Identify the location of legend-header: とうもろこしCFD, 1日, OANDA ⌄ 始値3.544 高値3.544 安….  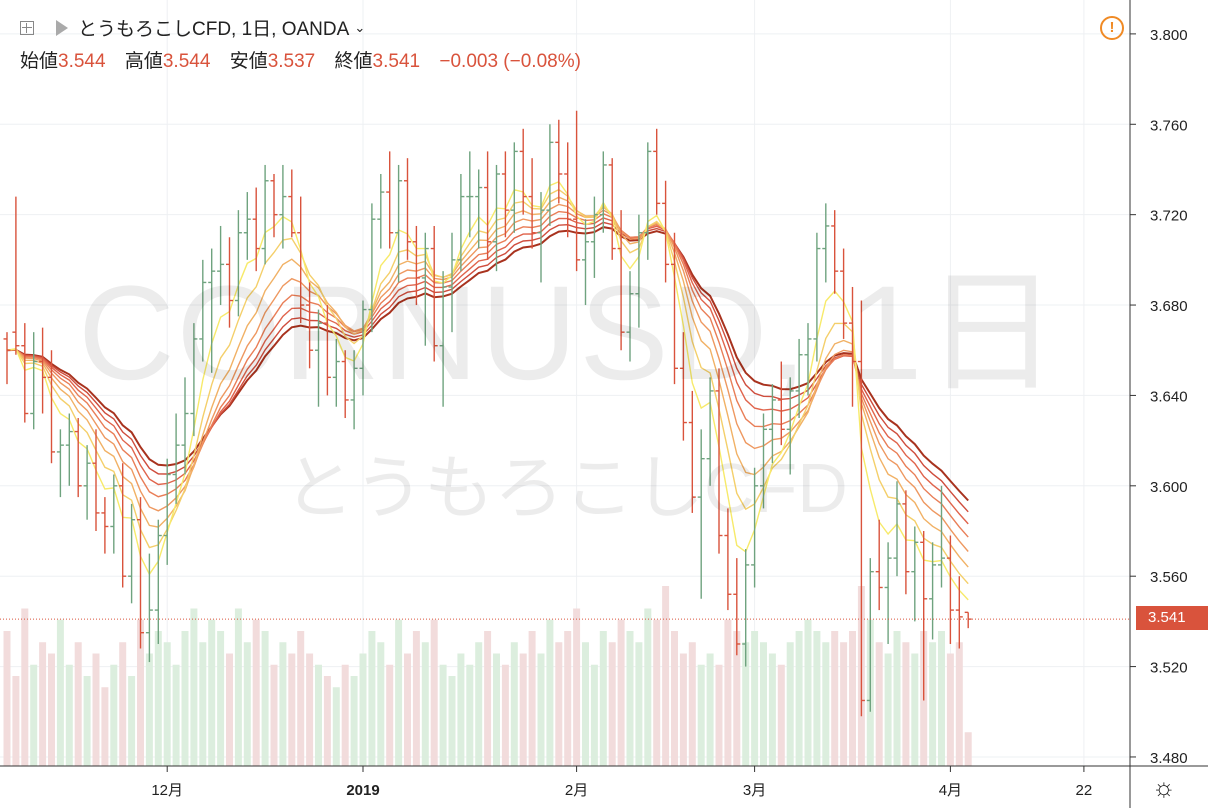
(565, 40).